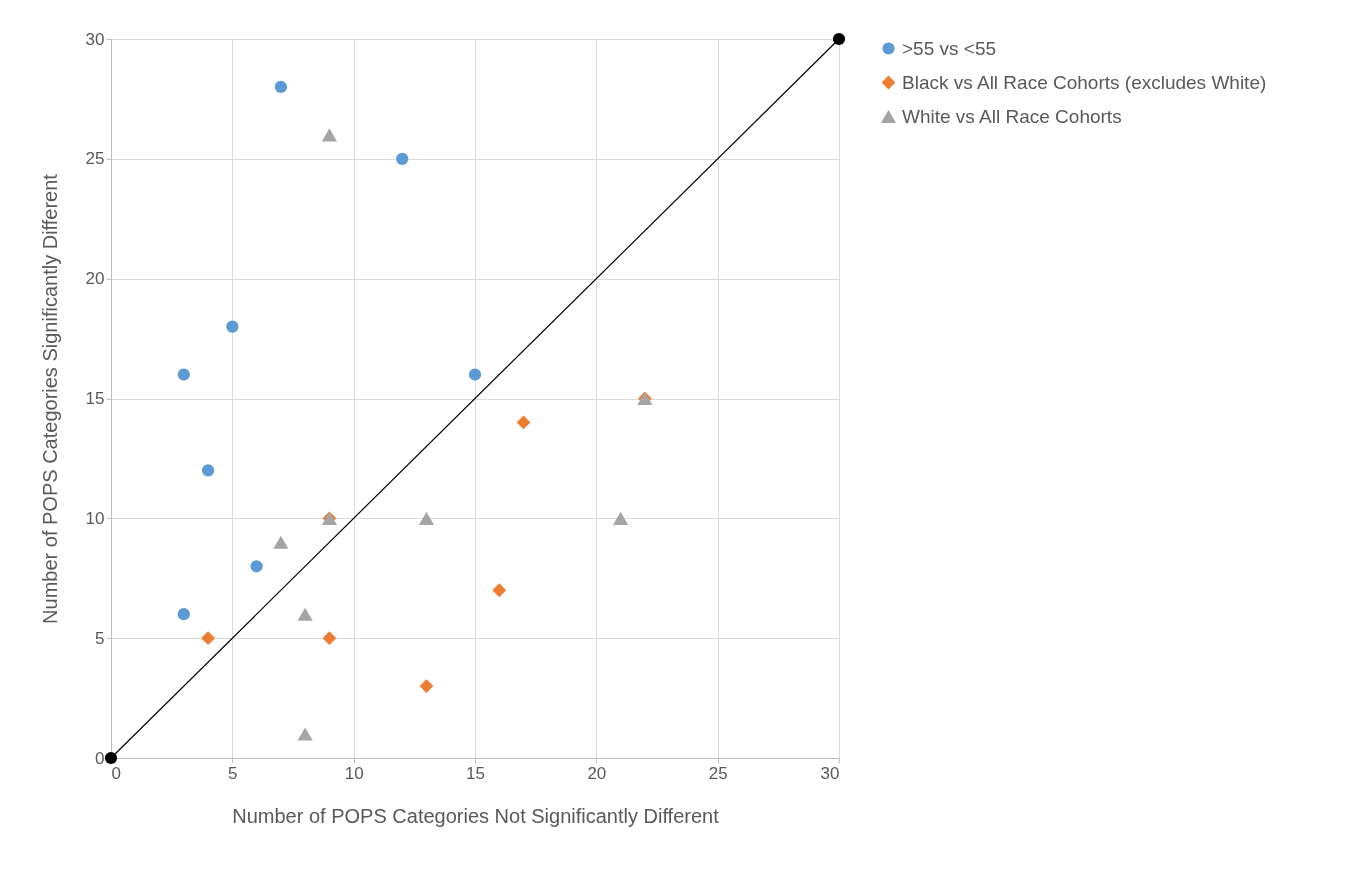  I want to click on x-axis-title: Number of POPS Categories Not Significantly Different, so click(476, 815).